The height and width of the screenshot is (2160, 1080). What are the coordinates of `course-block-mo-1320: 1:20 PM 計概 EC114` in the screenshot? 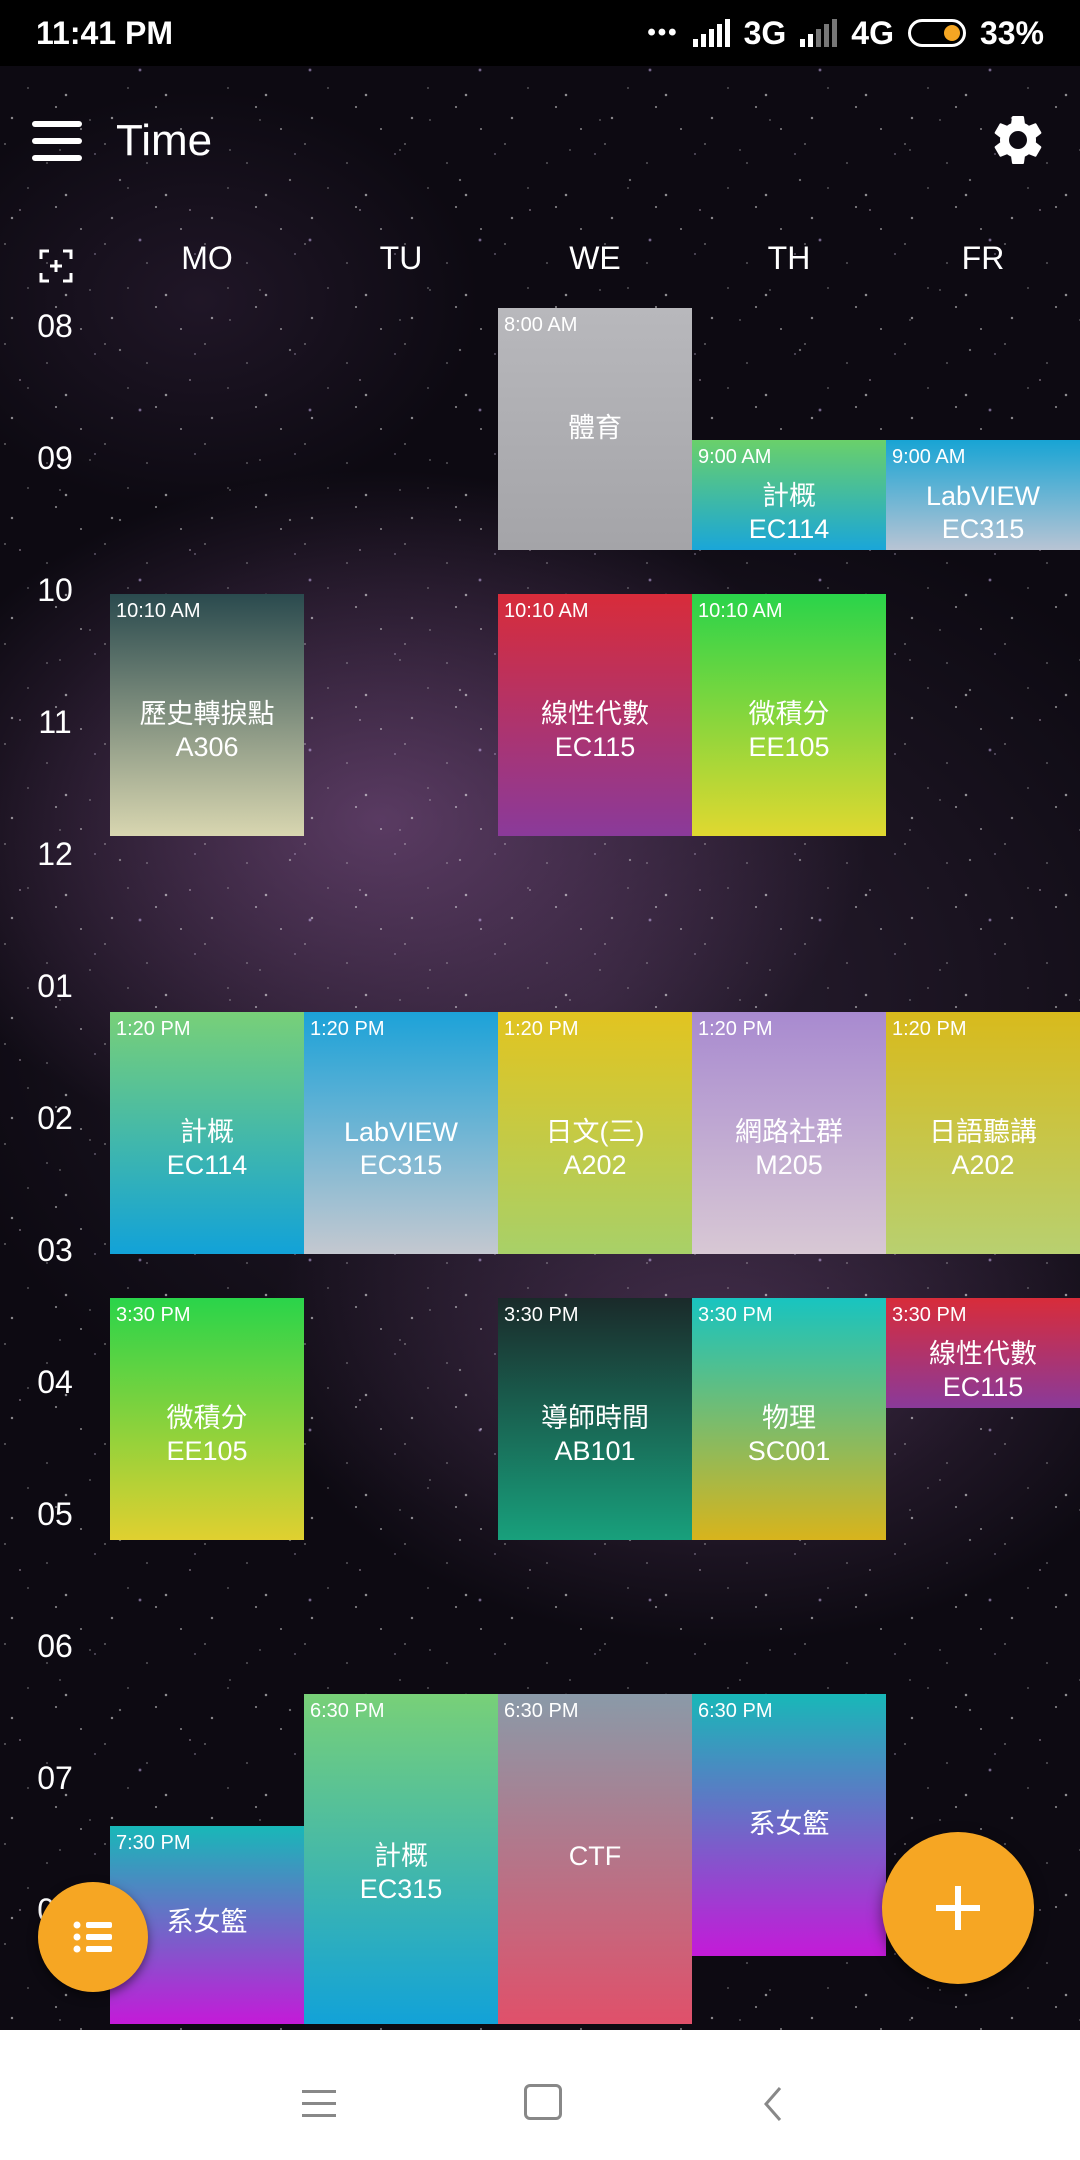 It's located at (207, 1133).